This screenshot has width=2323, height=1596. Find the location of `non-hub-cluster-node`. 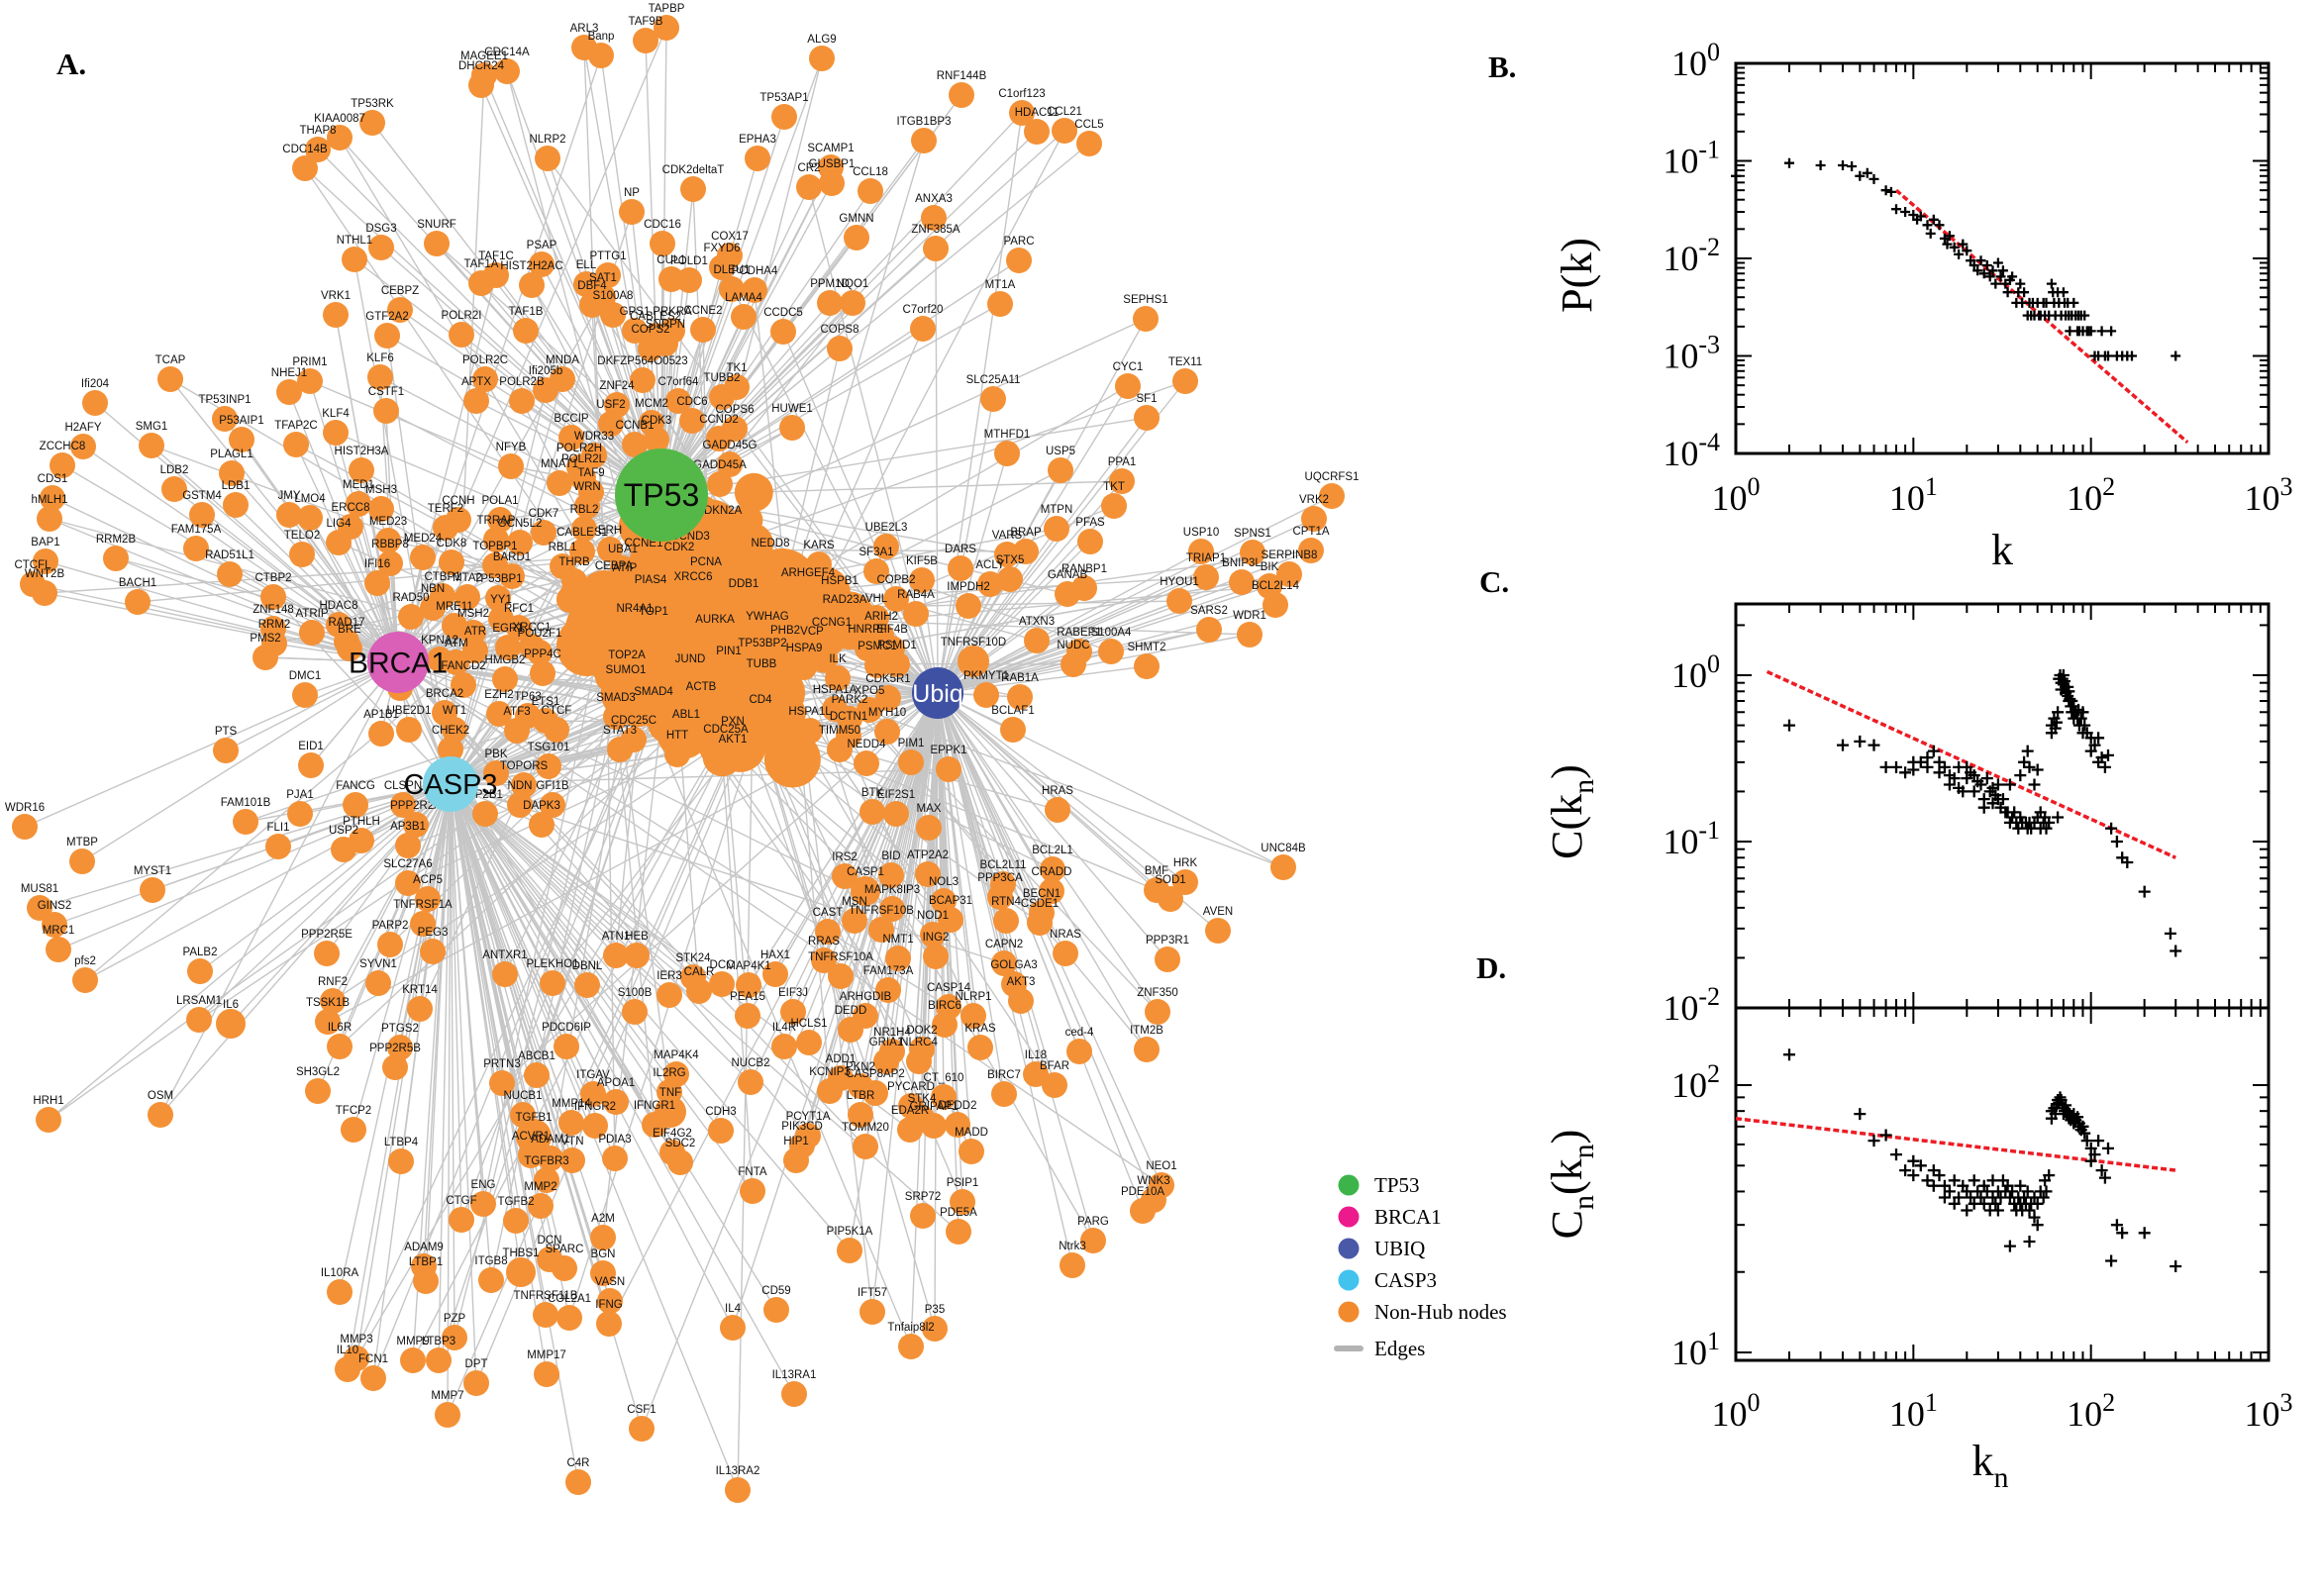

non-hub-cluster-node is located at coordinates (785, 714).